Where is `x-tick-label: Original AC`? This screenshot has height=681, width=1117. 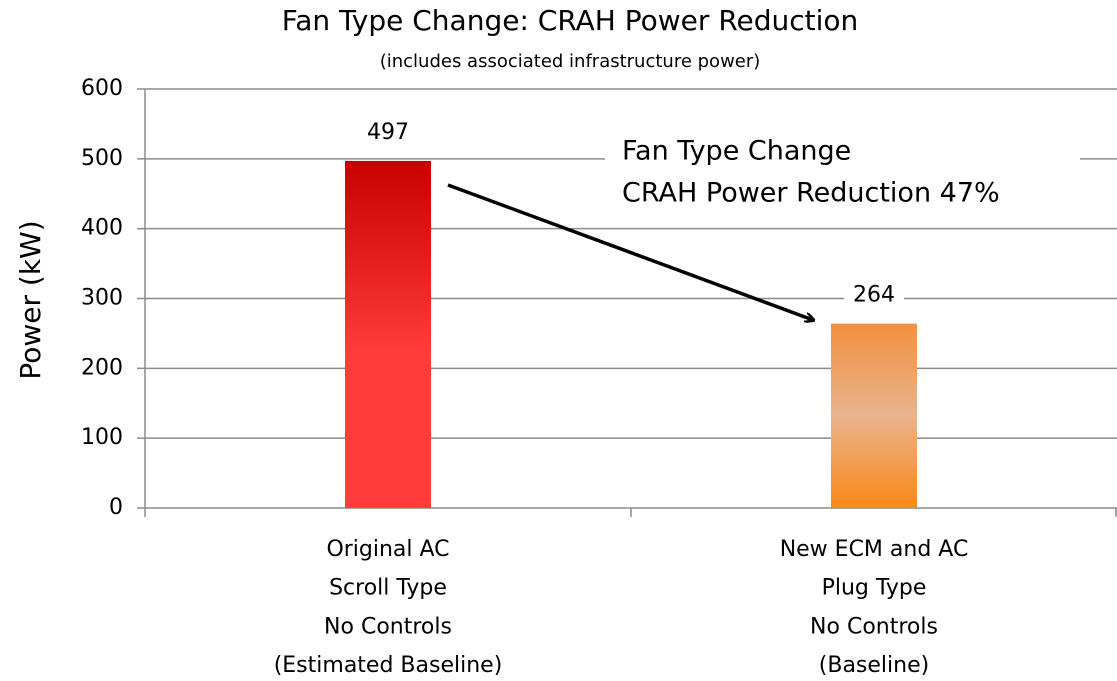
x-tick-label: Original AC is located at coordinates (387, 549).